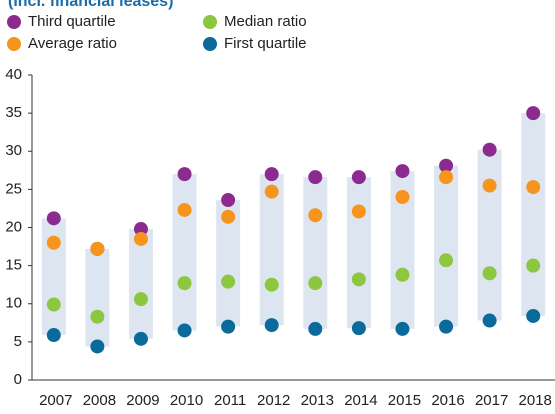  What do you see at coordinates (90, 5) in the screenshot?
I see `chart-title: (incl. financial leases)` at bounding box center [90, 5].